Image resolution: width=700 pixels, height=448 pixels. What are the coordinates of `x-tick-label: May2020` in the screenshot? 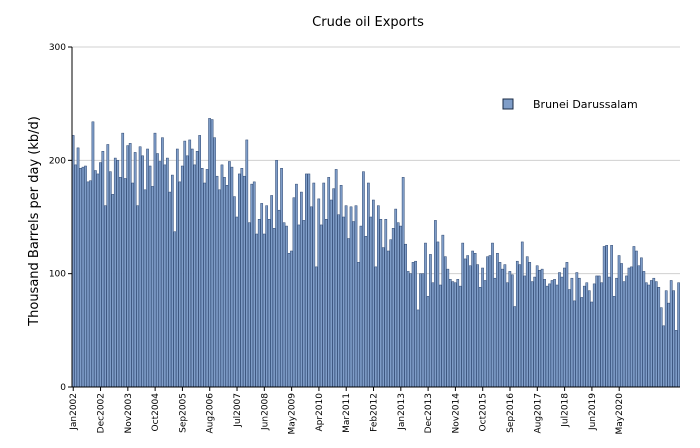 It's located at (620, 414).